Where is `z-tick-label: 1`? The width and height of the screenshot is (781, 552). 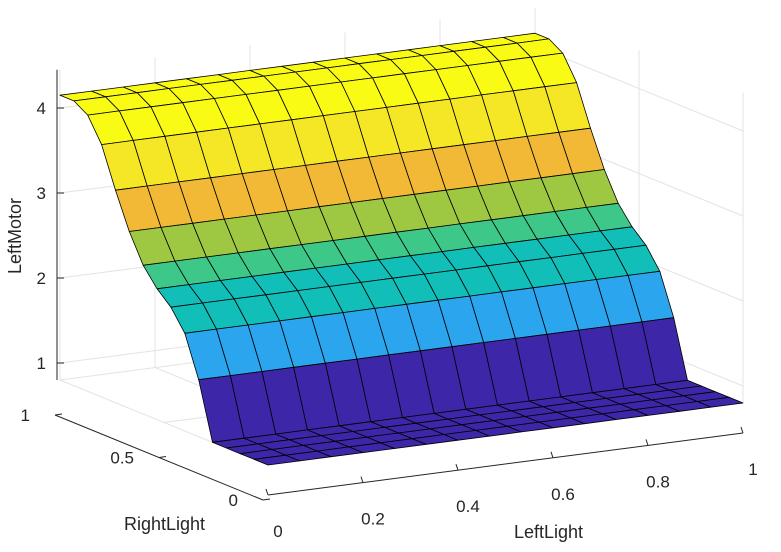 z-tick-label: 1 is located at coordinates (41, 363).